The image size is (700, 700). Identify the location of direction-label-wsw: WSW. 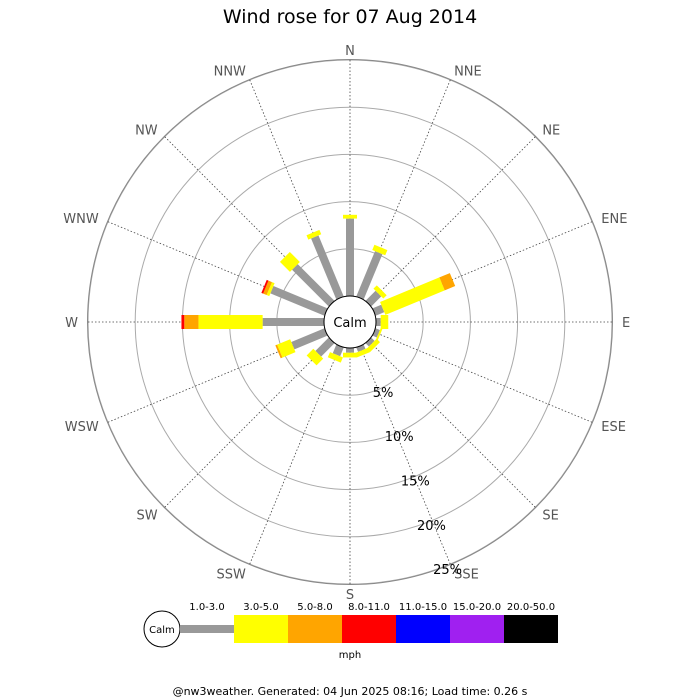
(82, 427).